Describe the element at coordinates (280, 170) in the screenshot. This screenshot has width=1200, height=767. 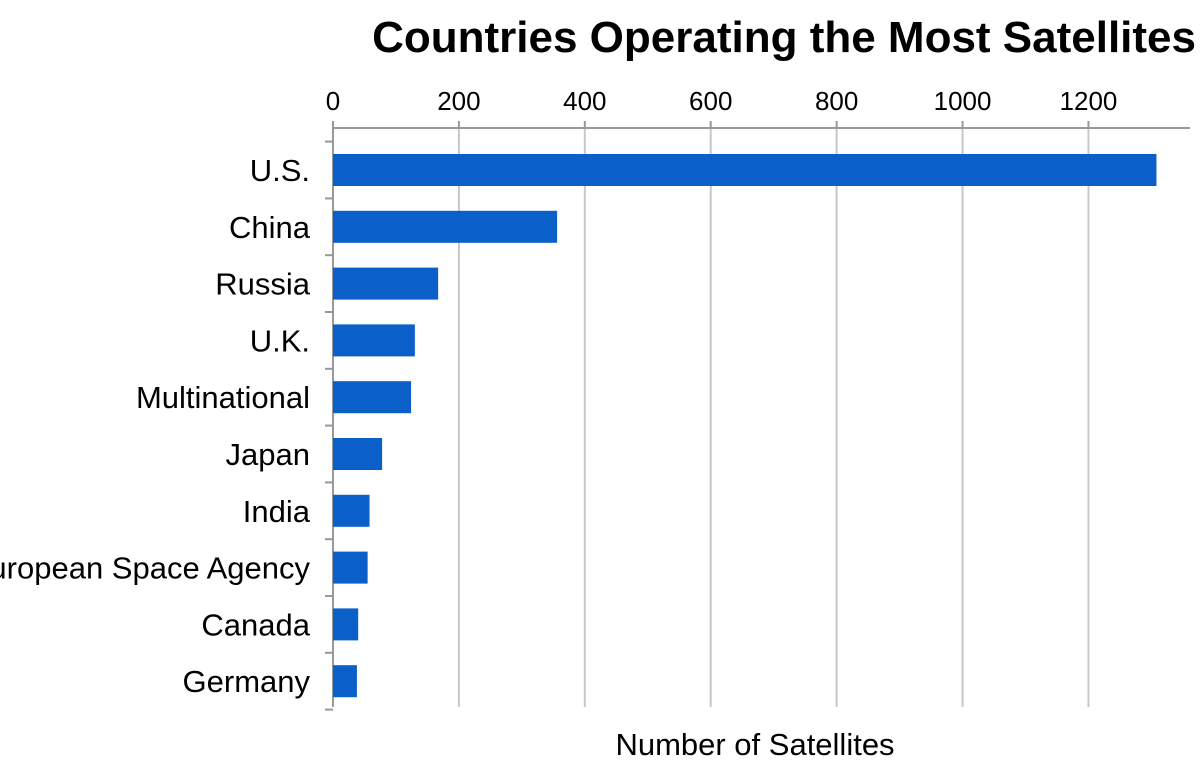
I see `category-label: U.S.` at that location.